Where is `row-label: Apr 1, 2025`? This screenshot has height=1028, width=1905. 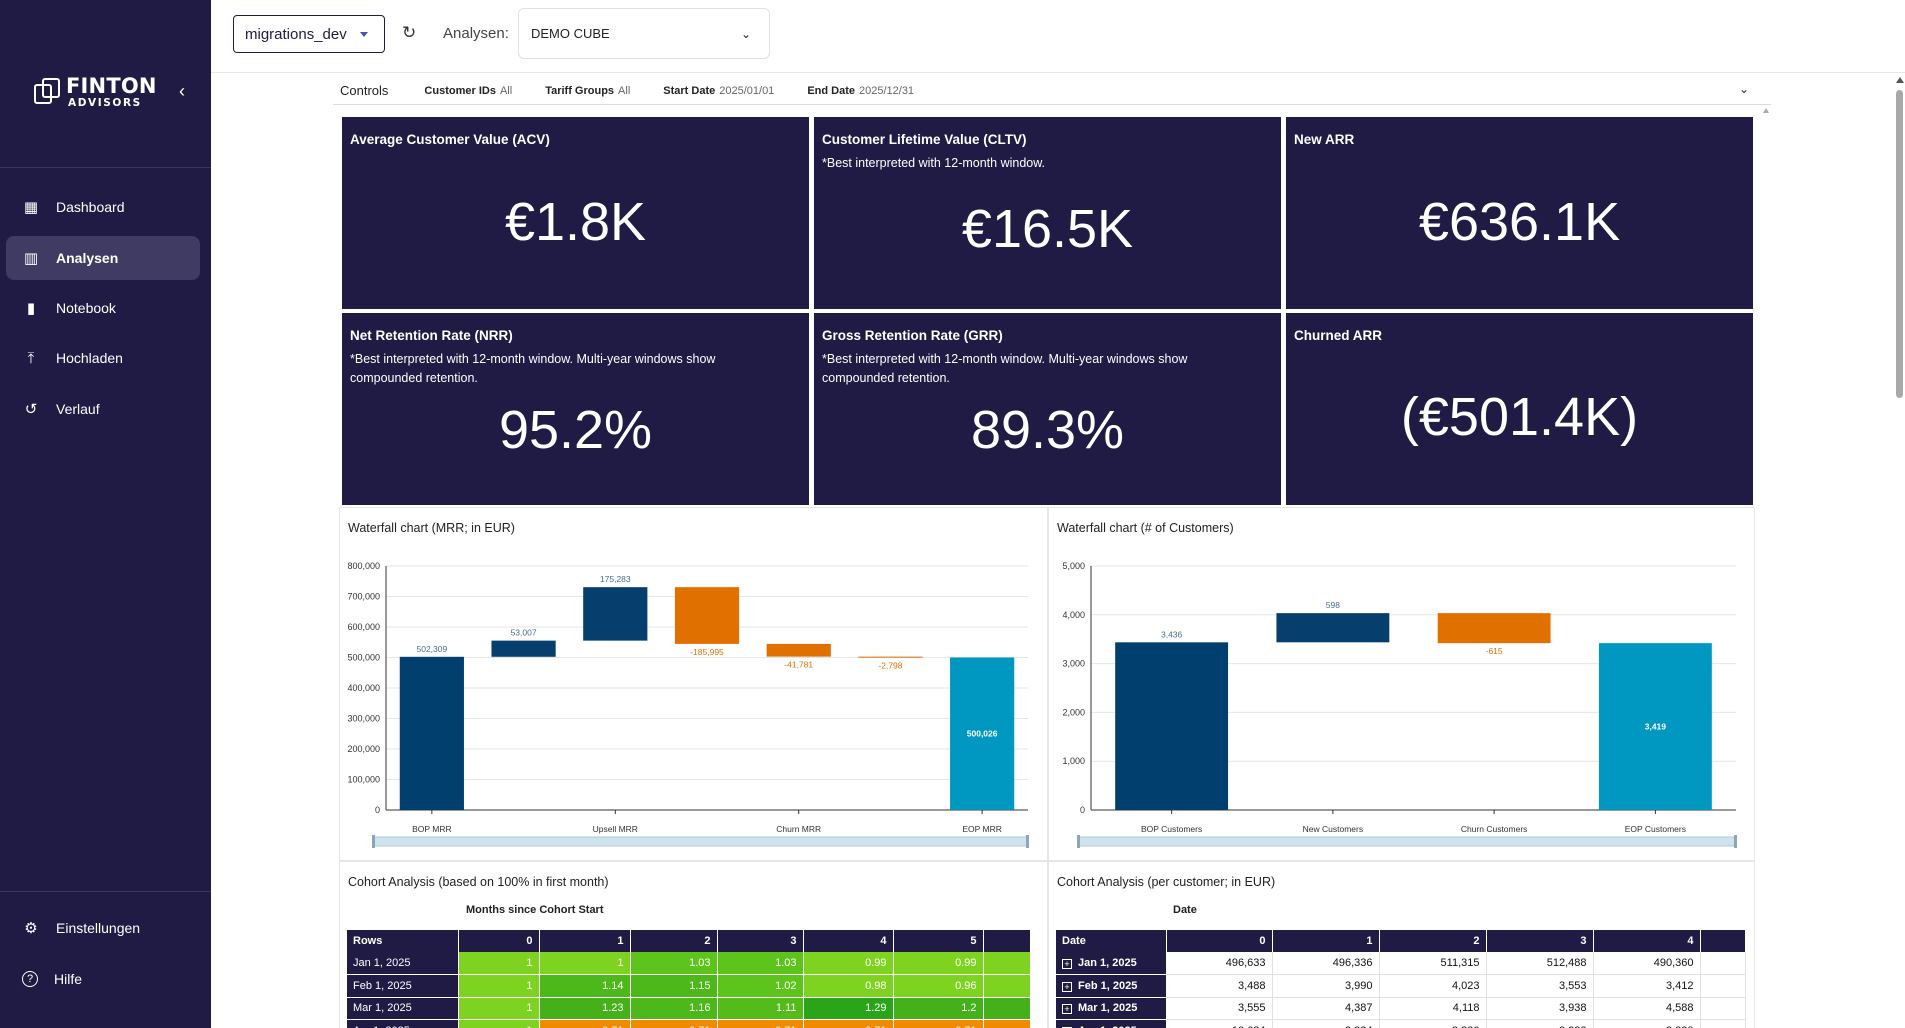
row-label: Apr 1, 2025 is located at coordinates (403, 1023).